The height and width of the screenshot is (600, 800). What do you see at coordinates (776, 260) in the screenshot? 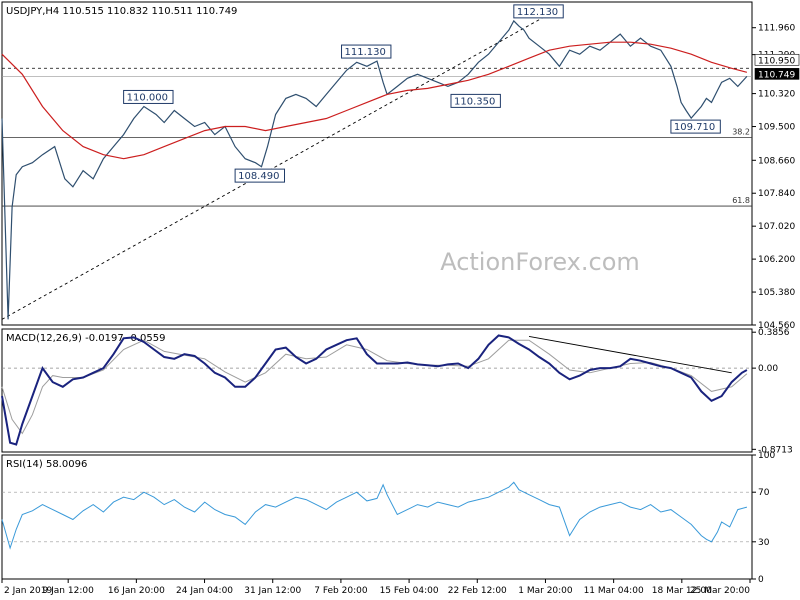
I see `y-tick-label: 106.200` at bounding box center [776, 260].